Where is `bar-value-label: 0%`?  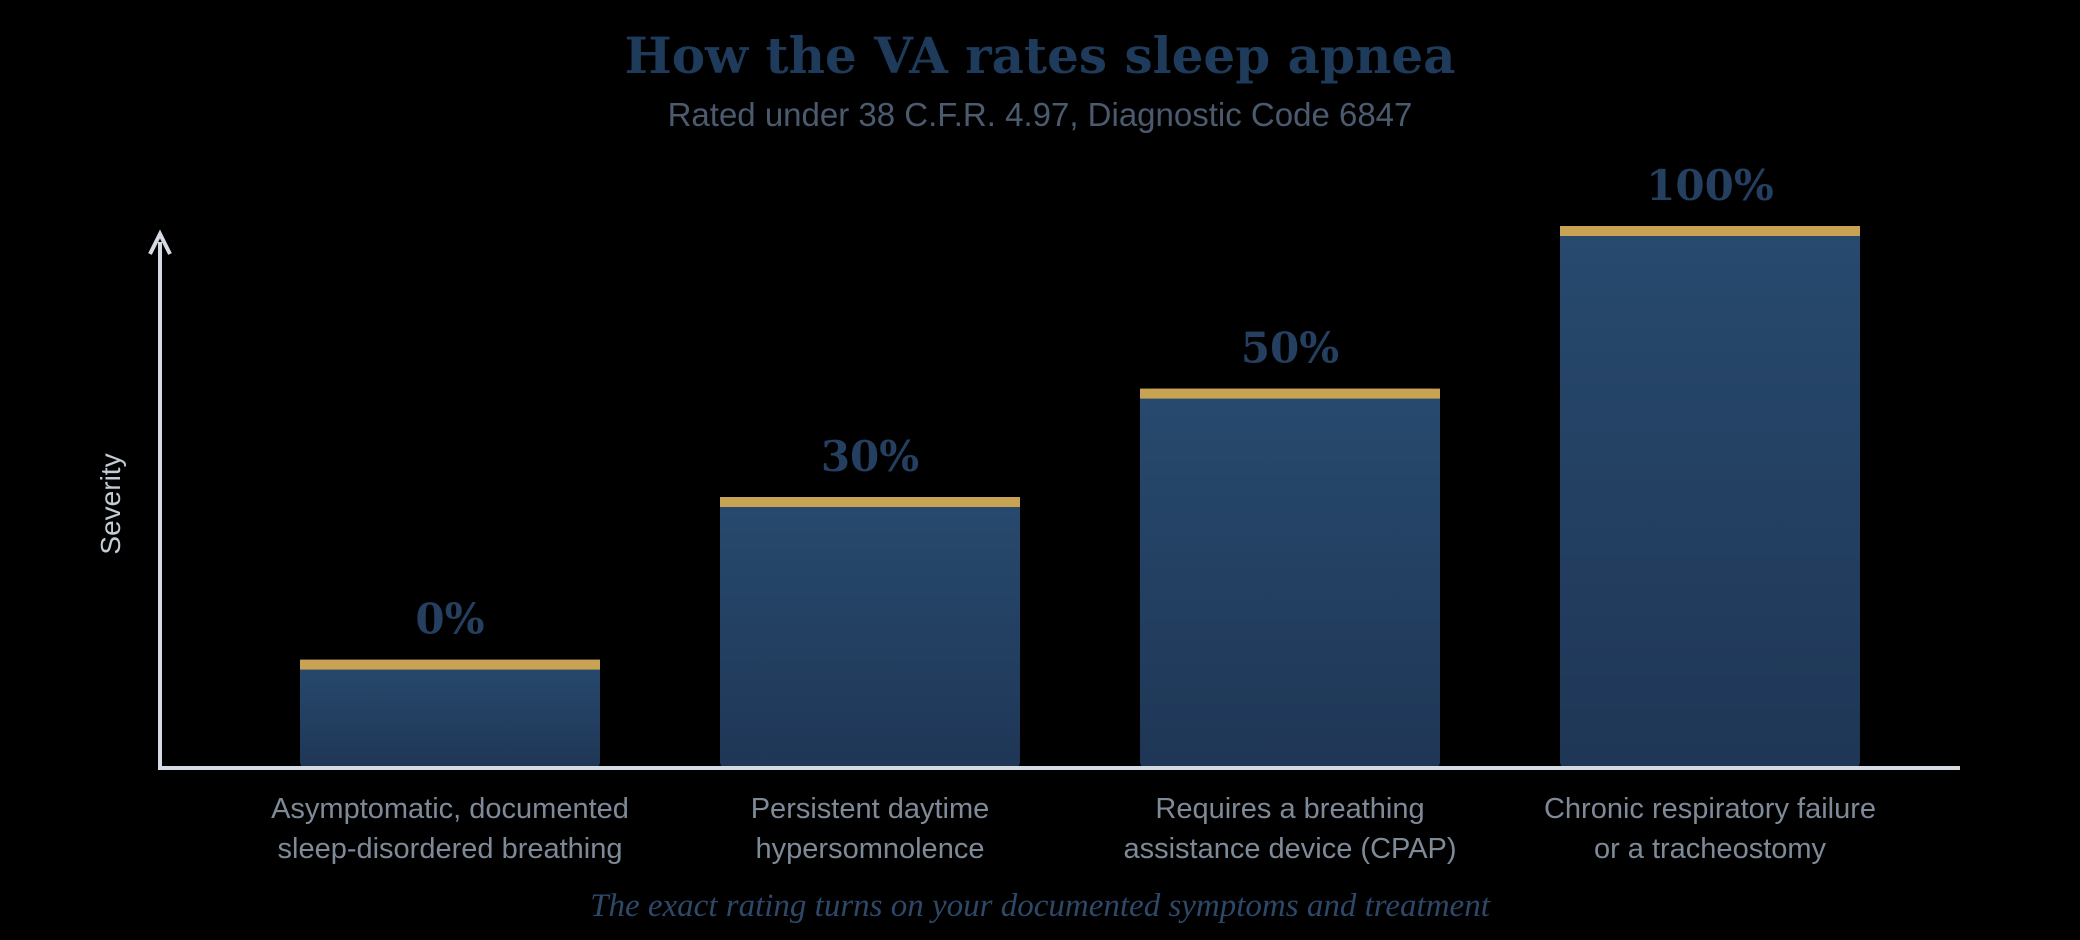
bar-value-label: 0% is located at coordinates (449, 619).